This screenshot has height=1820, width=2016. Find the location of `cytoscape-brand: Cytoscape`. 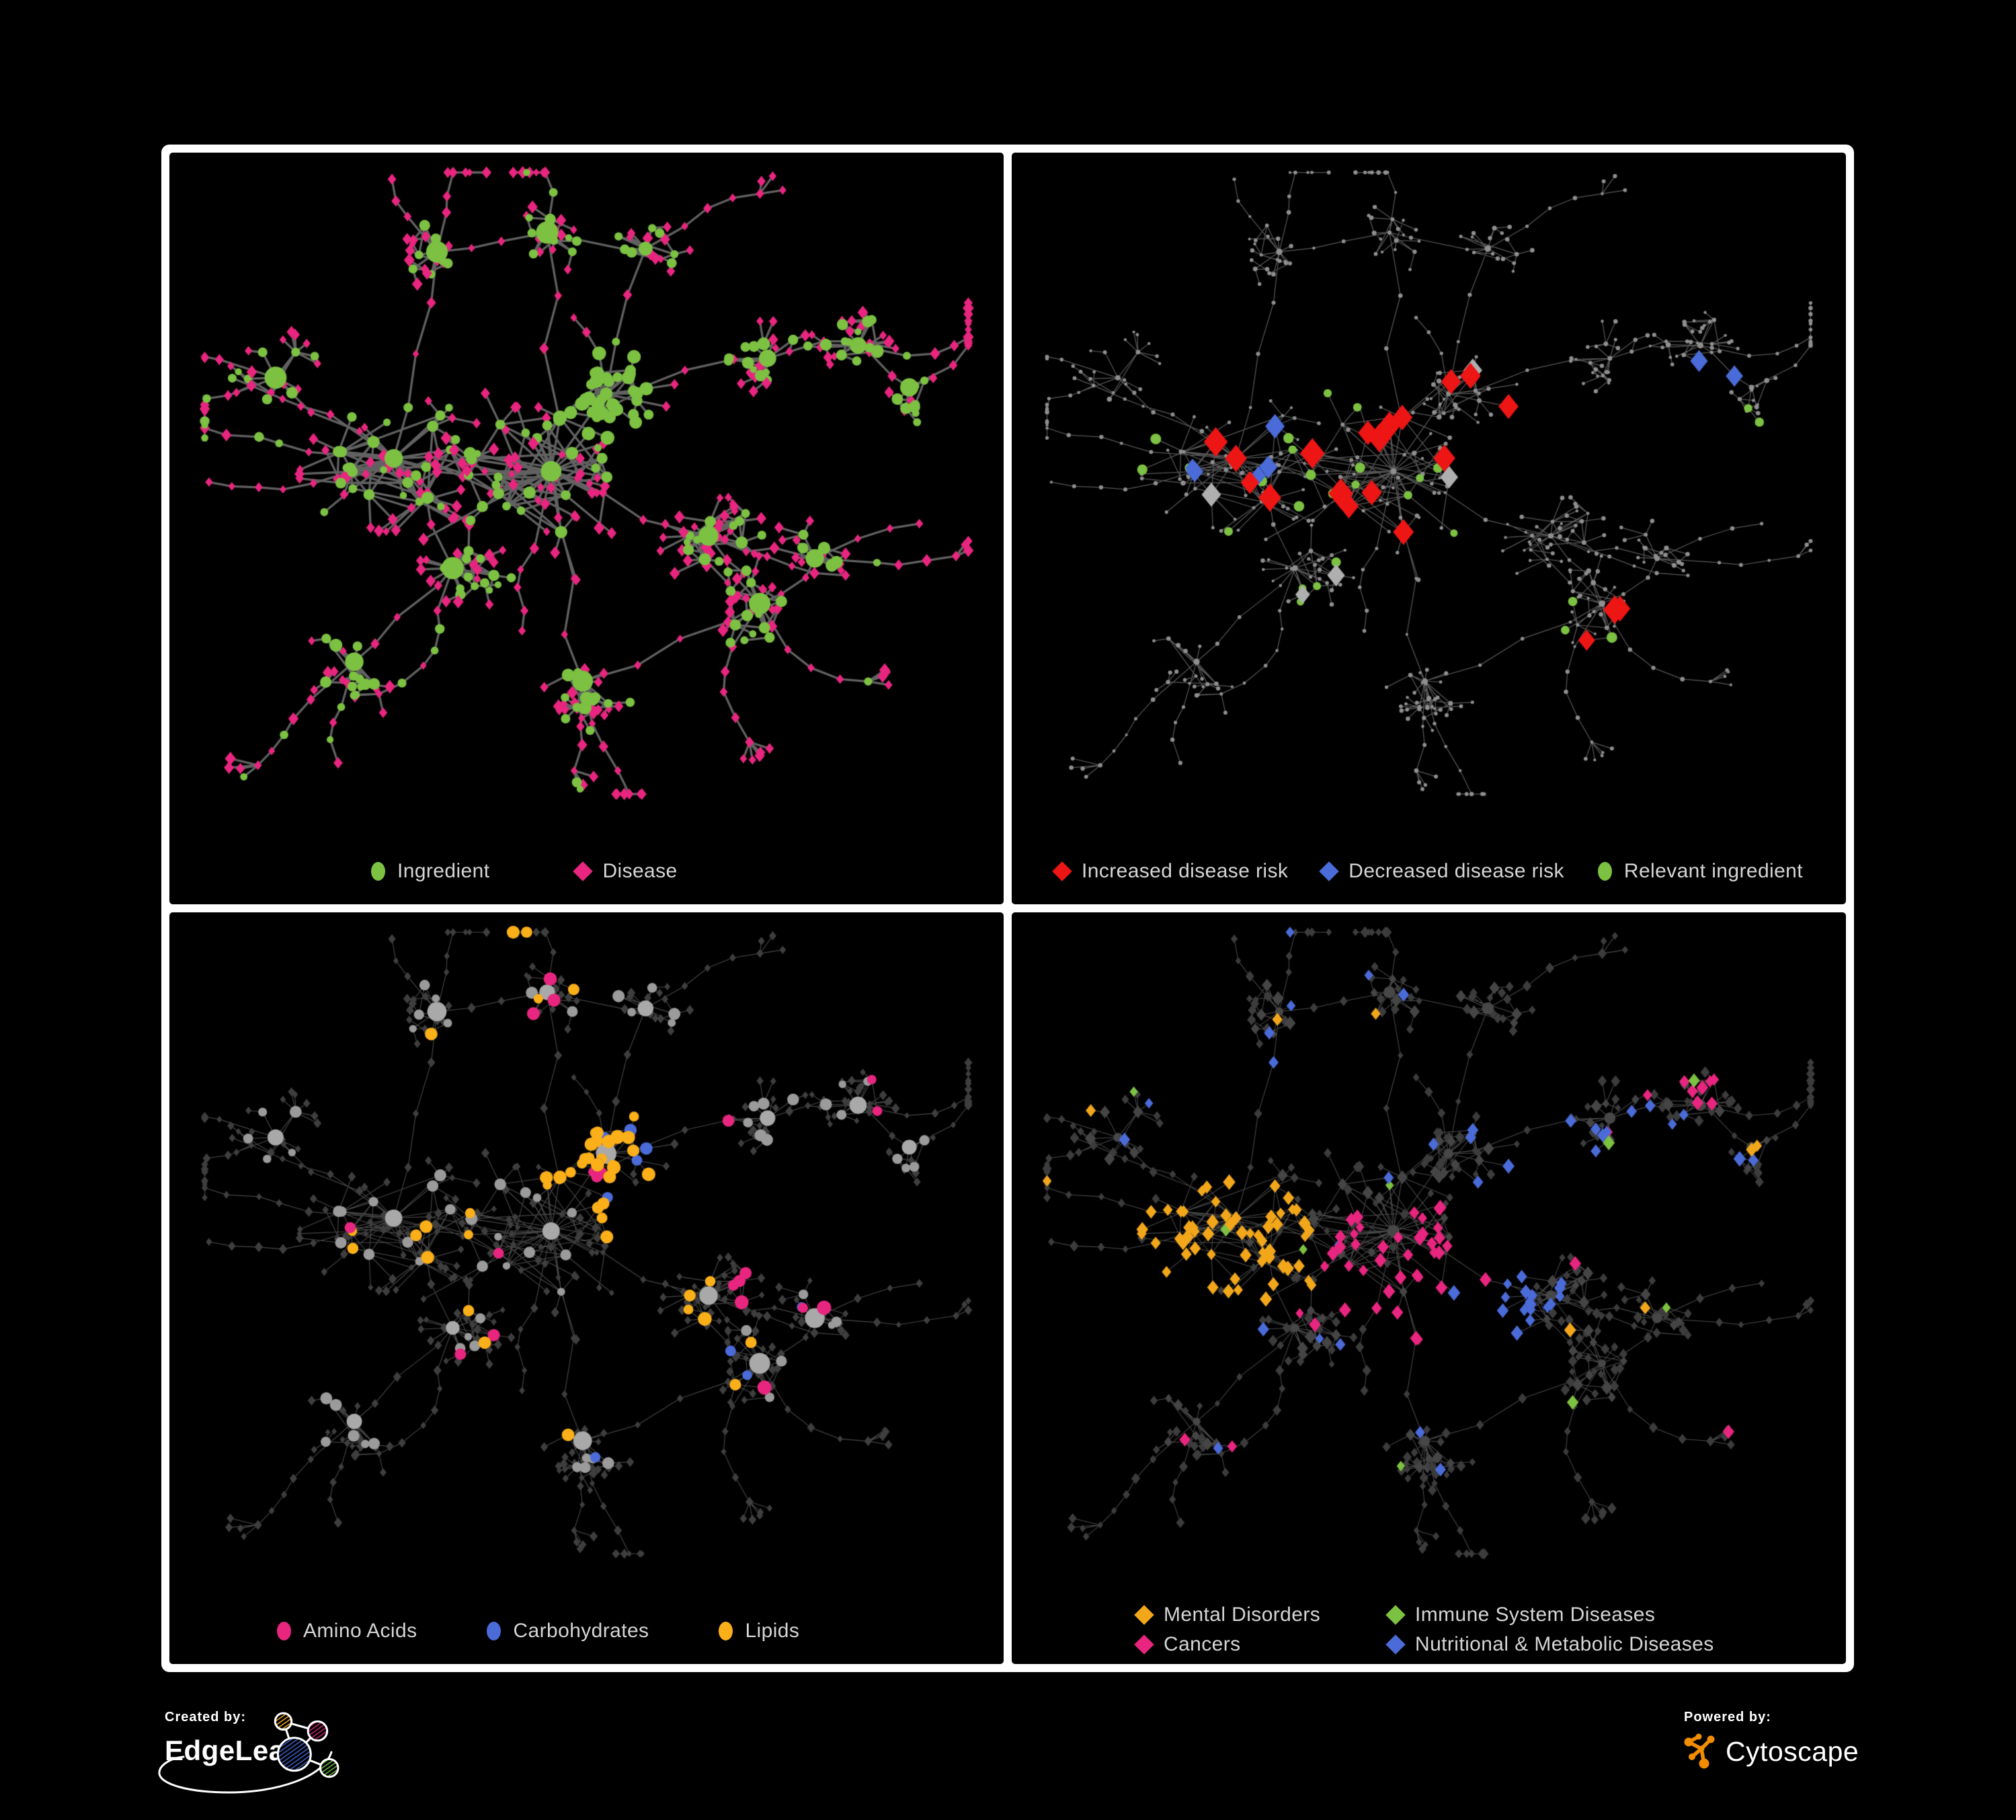

cytoscape-brand: Cytoscape is located at coordinates (1785, 1758).